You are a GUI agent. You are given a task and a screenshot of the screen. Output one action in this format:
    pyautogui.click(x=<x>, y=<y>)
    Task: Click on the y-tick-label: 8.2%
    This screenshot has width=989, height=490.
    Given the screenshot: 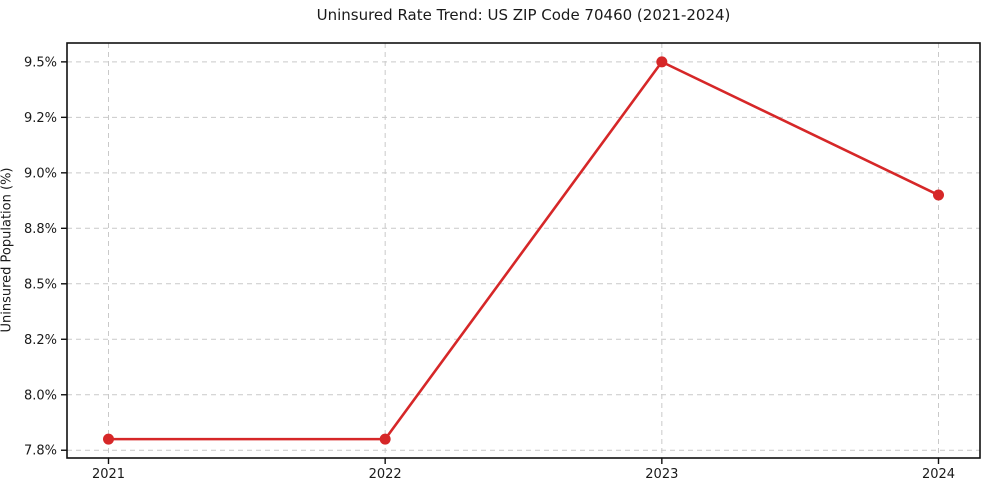 What is the action you would take?
    pyautogui.click(x=40, y=340)
    